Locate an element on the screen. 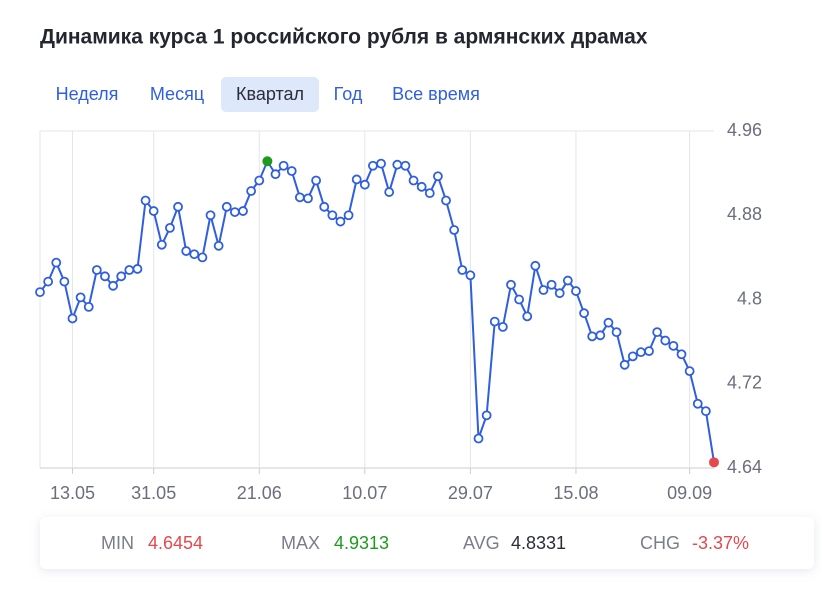  y-tick-label: 4.64 is located at coordinates (744, 467).